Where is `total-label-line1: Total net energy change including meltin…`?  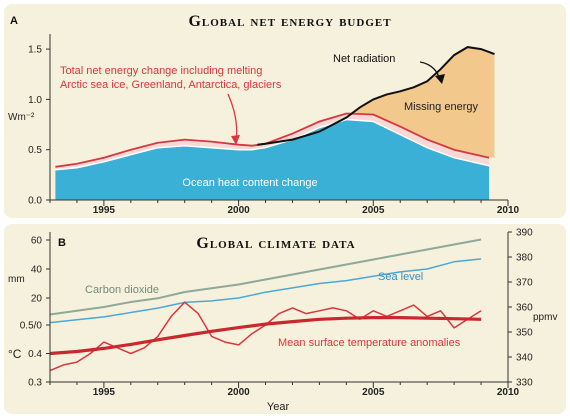
total-label-line1: Total net energy change including meltin… is located at coordinates (161, 71).